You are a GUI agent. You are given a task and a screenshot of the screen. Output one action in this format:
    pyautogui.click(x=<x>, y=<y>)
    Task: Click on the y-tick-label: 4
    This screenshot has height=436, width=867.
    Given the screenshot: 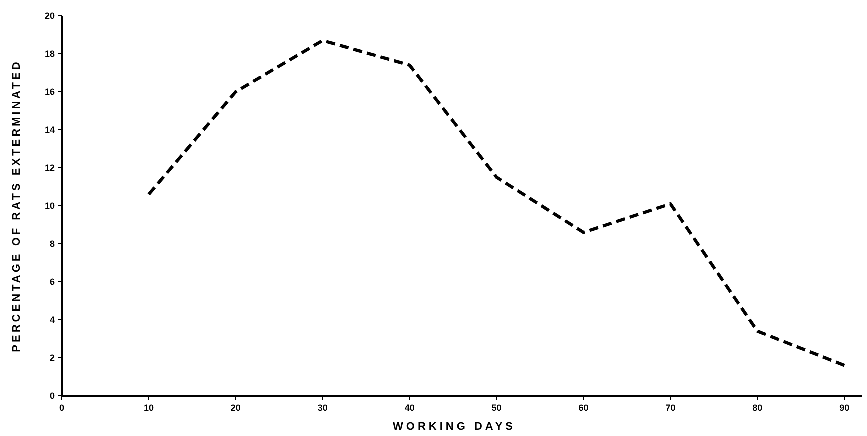 What is the action you would take?
    pyautogui.click(x=52, y=320)
    